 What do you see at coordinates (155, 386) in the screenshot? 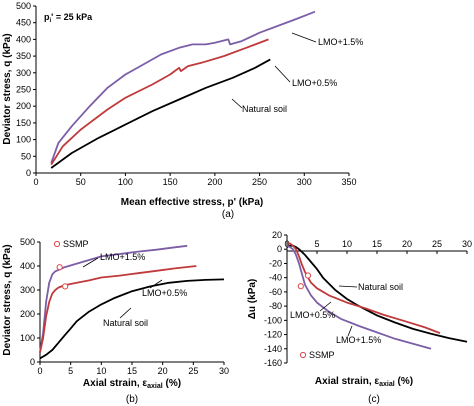
I see `chart-b-x-label-sub: axial` at bounding box center [155, 386].